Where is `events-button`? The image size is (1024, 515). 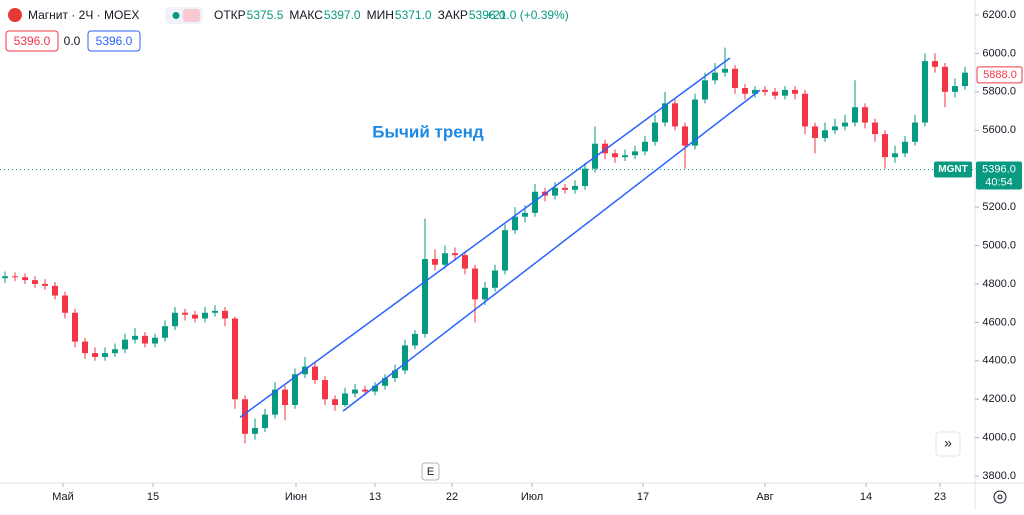 events-button is located at coordinates (430, 471).